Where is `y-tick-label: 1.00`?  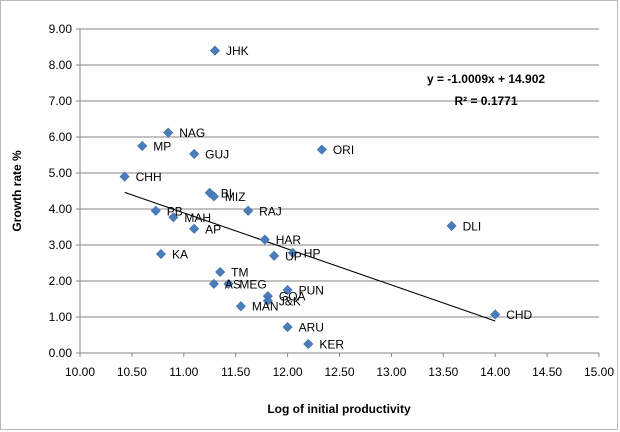 y-tick-label: 1.00 is located at coordinates (61, 317).